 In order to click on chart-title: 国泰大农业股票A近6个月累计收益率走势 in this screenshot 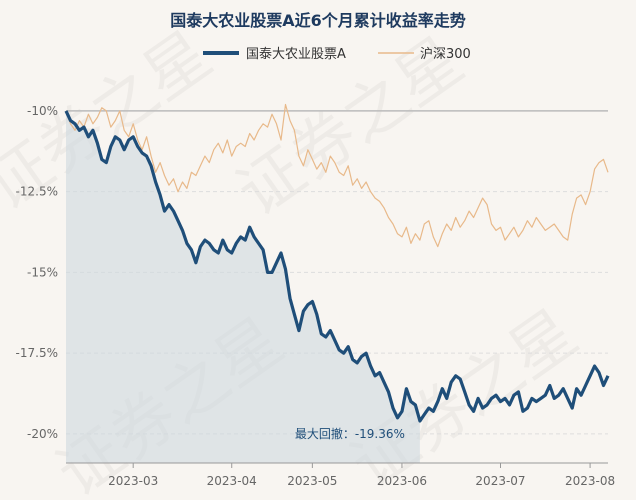, I will do `click(318, 20)`.